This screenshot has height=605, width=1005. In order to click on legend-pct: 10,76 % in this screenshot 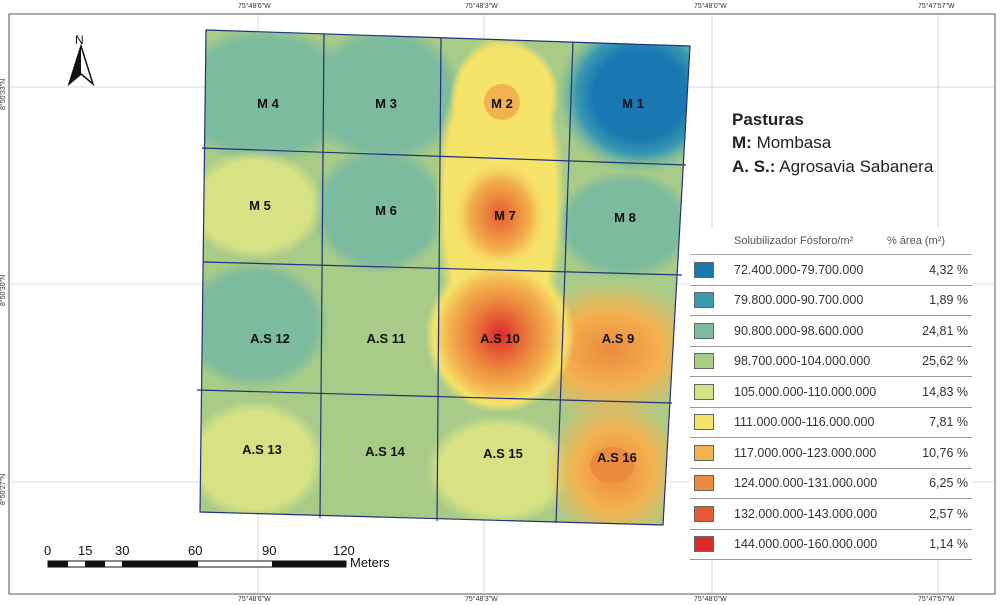, I will do `click(945, 452)`.